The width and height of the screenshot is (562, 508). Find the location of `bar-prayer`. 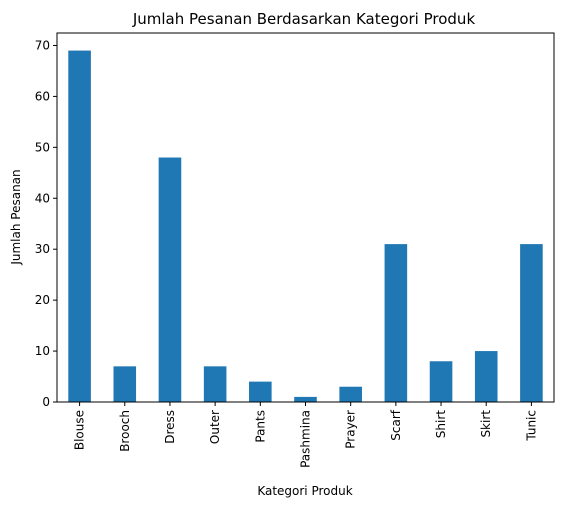

bar-prayer is located at coordinates (350, 394).